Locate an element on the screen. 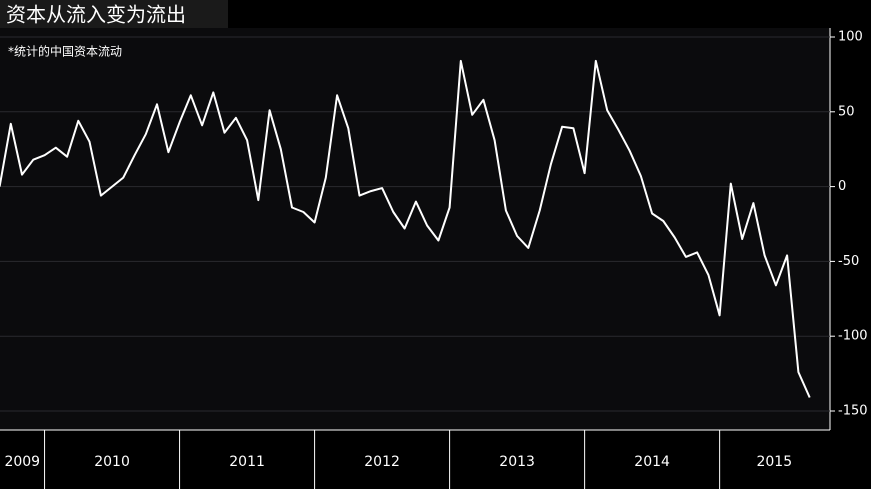 The height and width of the screenshot is (489, 871). x-tick-label: 2014 is located at coordinates (652, 462).